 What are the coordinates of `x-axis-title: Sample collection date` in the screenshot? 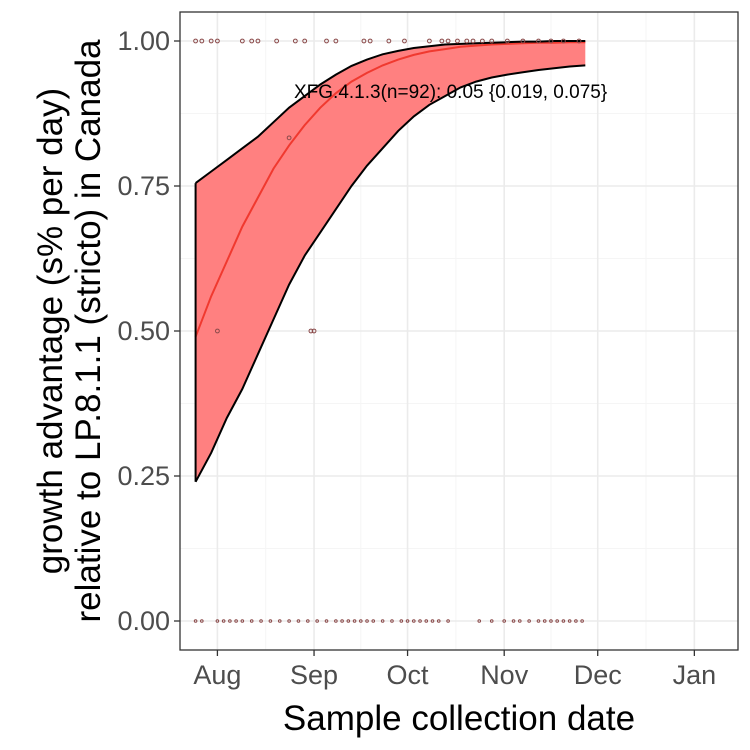 It's located at (459, 718).